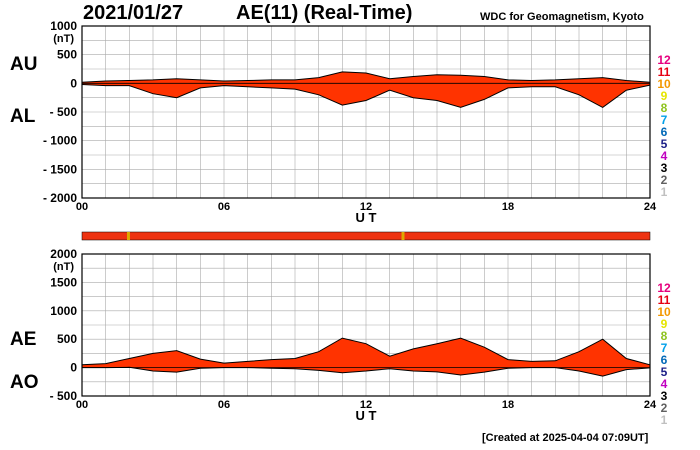 Image resolution: width=700 pixels, height=450 pixels. I want to click on index-title: AE(11) (Real-Time), so click(324, 13).